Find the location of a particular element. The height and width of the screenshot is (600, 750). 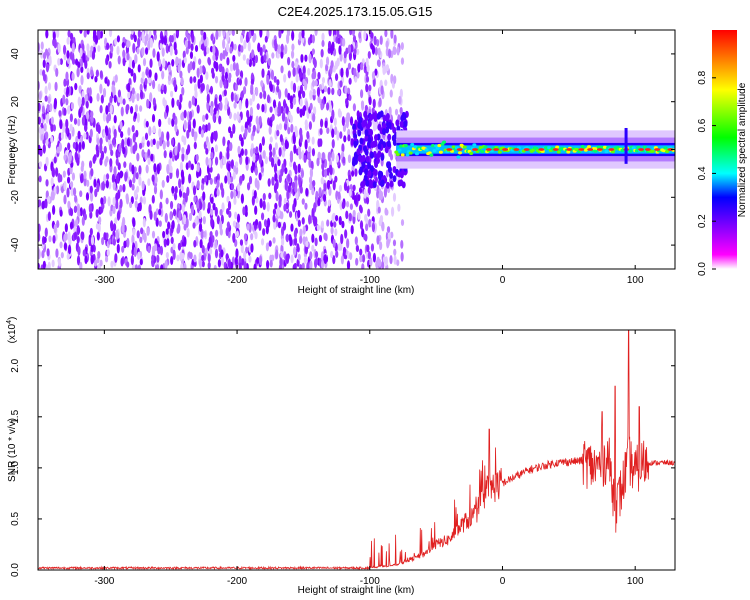

heatmap-x-label: Height of straight line (km) is located at coordinates (356, 290).